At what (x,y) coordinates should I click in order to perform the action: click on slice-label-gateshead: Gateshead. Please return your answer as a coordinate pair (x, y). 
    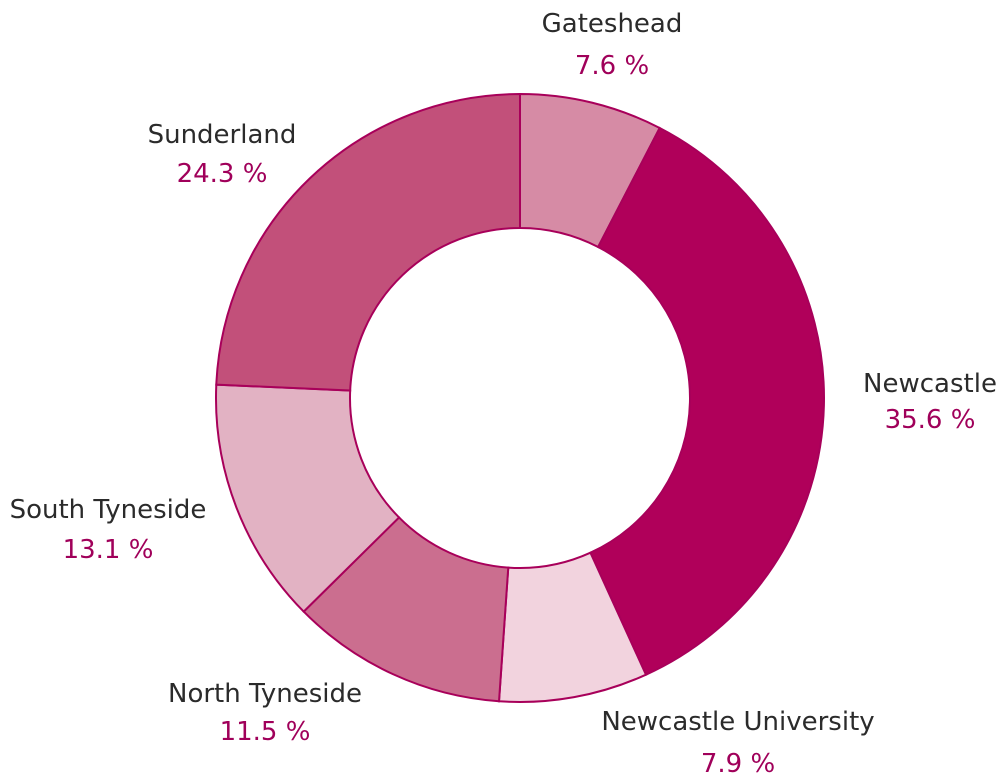
    Looking at the image, I should click on (612, 24).